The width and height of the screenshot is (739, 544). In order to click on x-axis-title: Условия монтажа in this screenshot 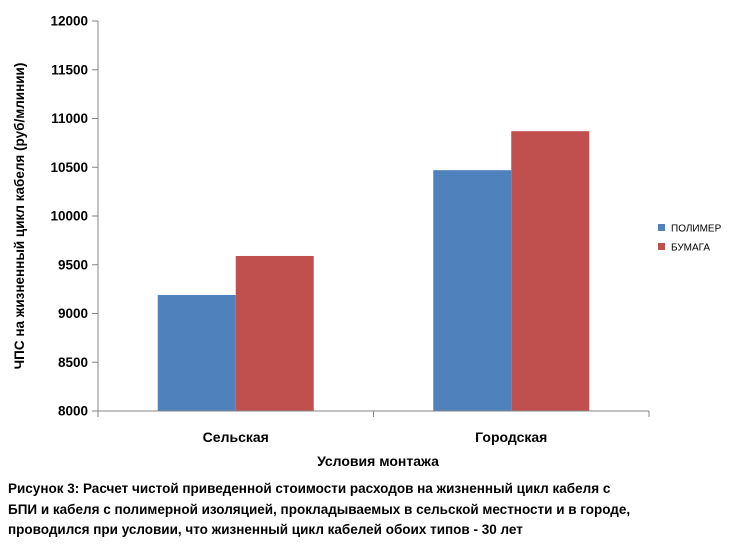, I will do `click(378, 461)`.